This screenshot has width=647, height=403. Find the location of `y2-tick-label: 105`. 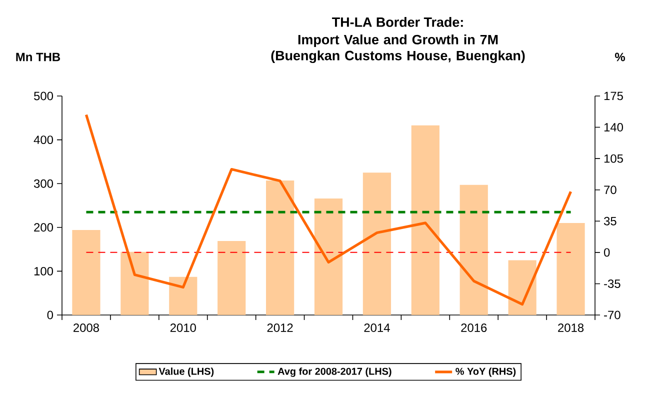

y2-tick-label: 105 is located at coordinates (613, 158).